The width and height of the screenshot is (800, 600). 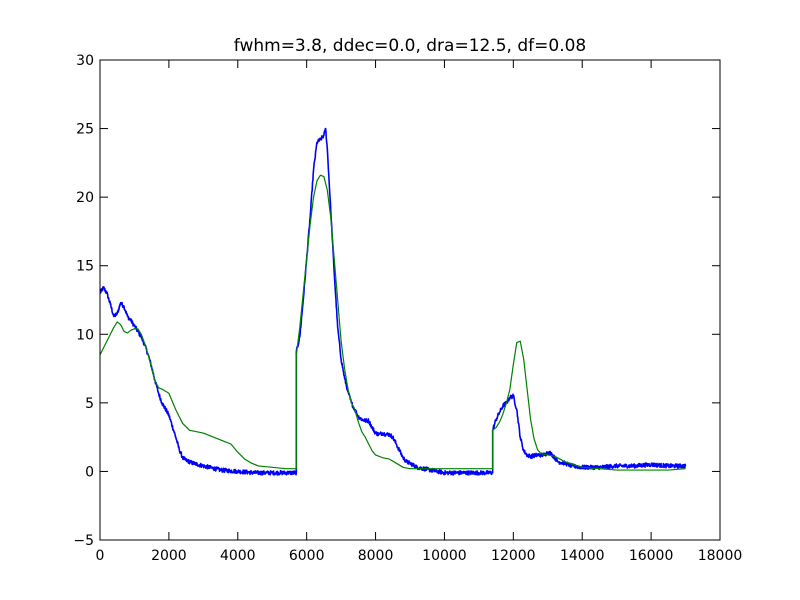 What do you see at coordinates (85, 335) in the screenshot?
I see `y-tick-label: 10` at bounding box center [85, 335].